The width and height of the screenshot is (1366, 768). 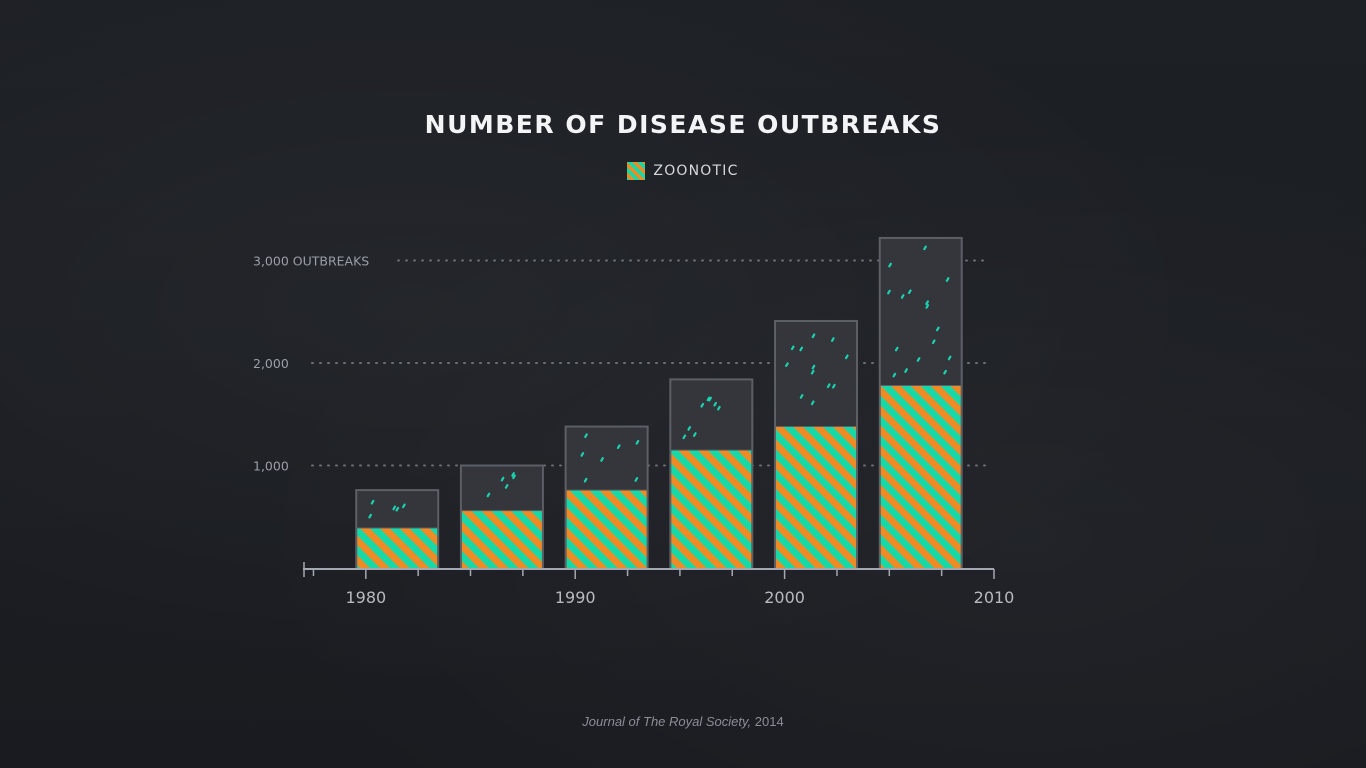 I want to click on source-citation: Journal of The Royal Society, 2014, so click(x=683, y=721).